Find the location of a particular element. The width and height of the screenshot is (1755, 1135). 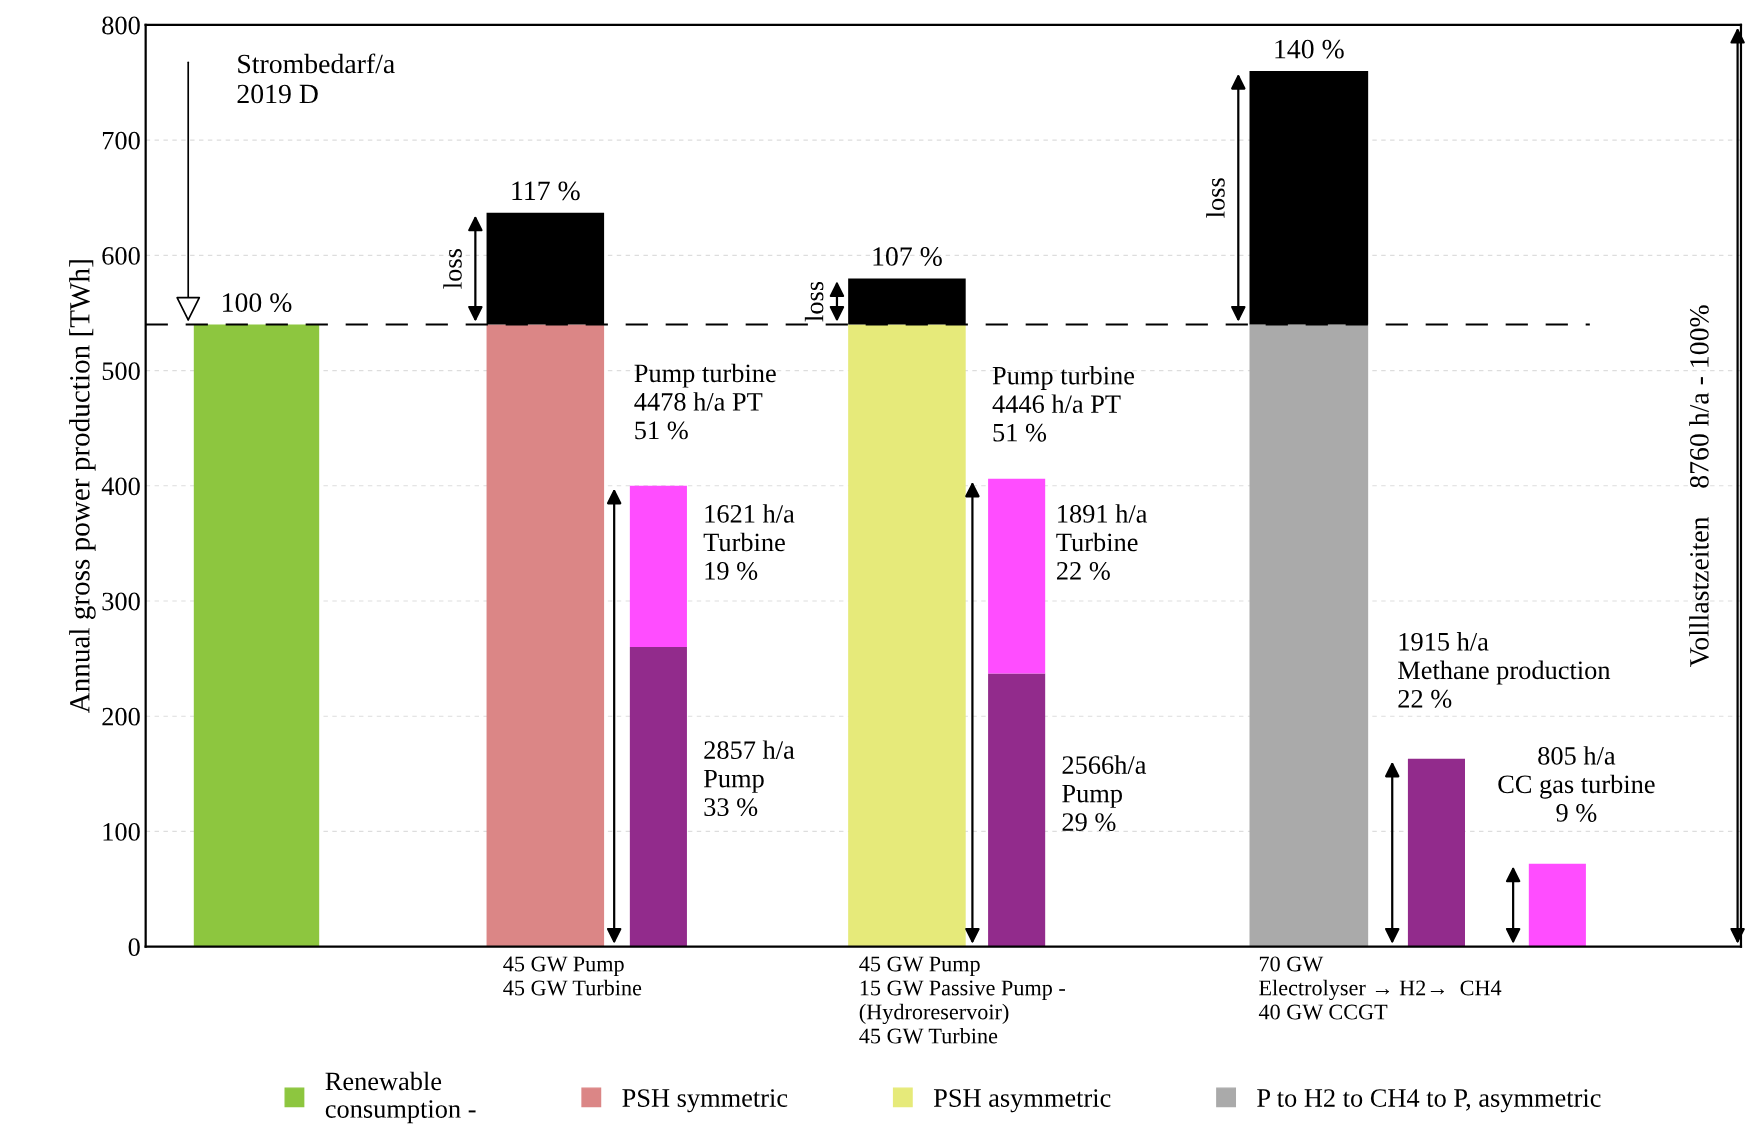

legend-label: PSH symmetric is located at coordinates (705, 1101).